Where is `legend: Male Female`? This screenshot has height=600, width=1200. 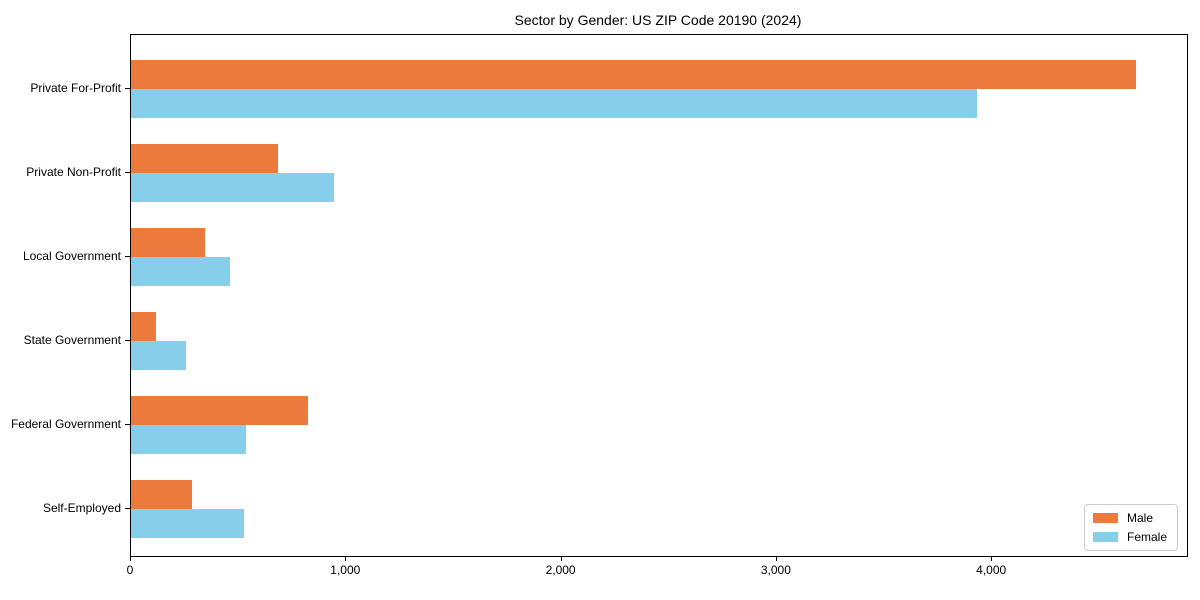
legend: Male Female is located at coordinates (1130, 527).